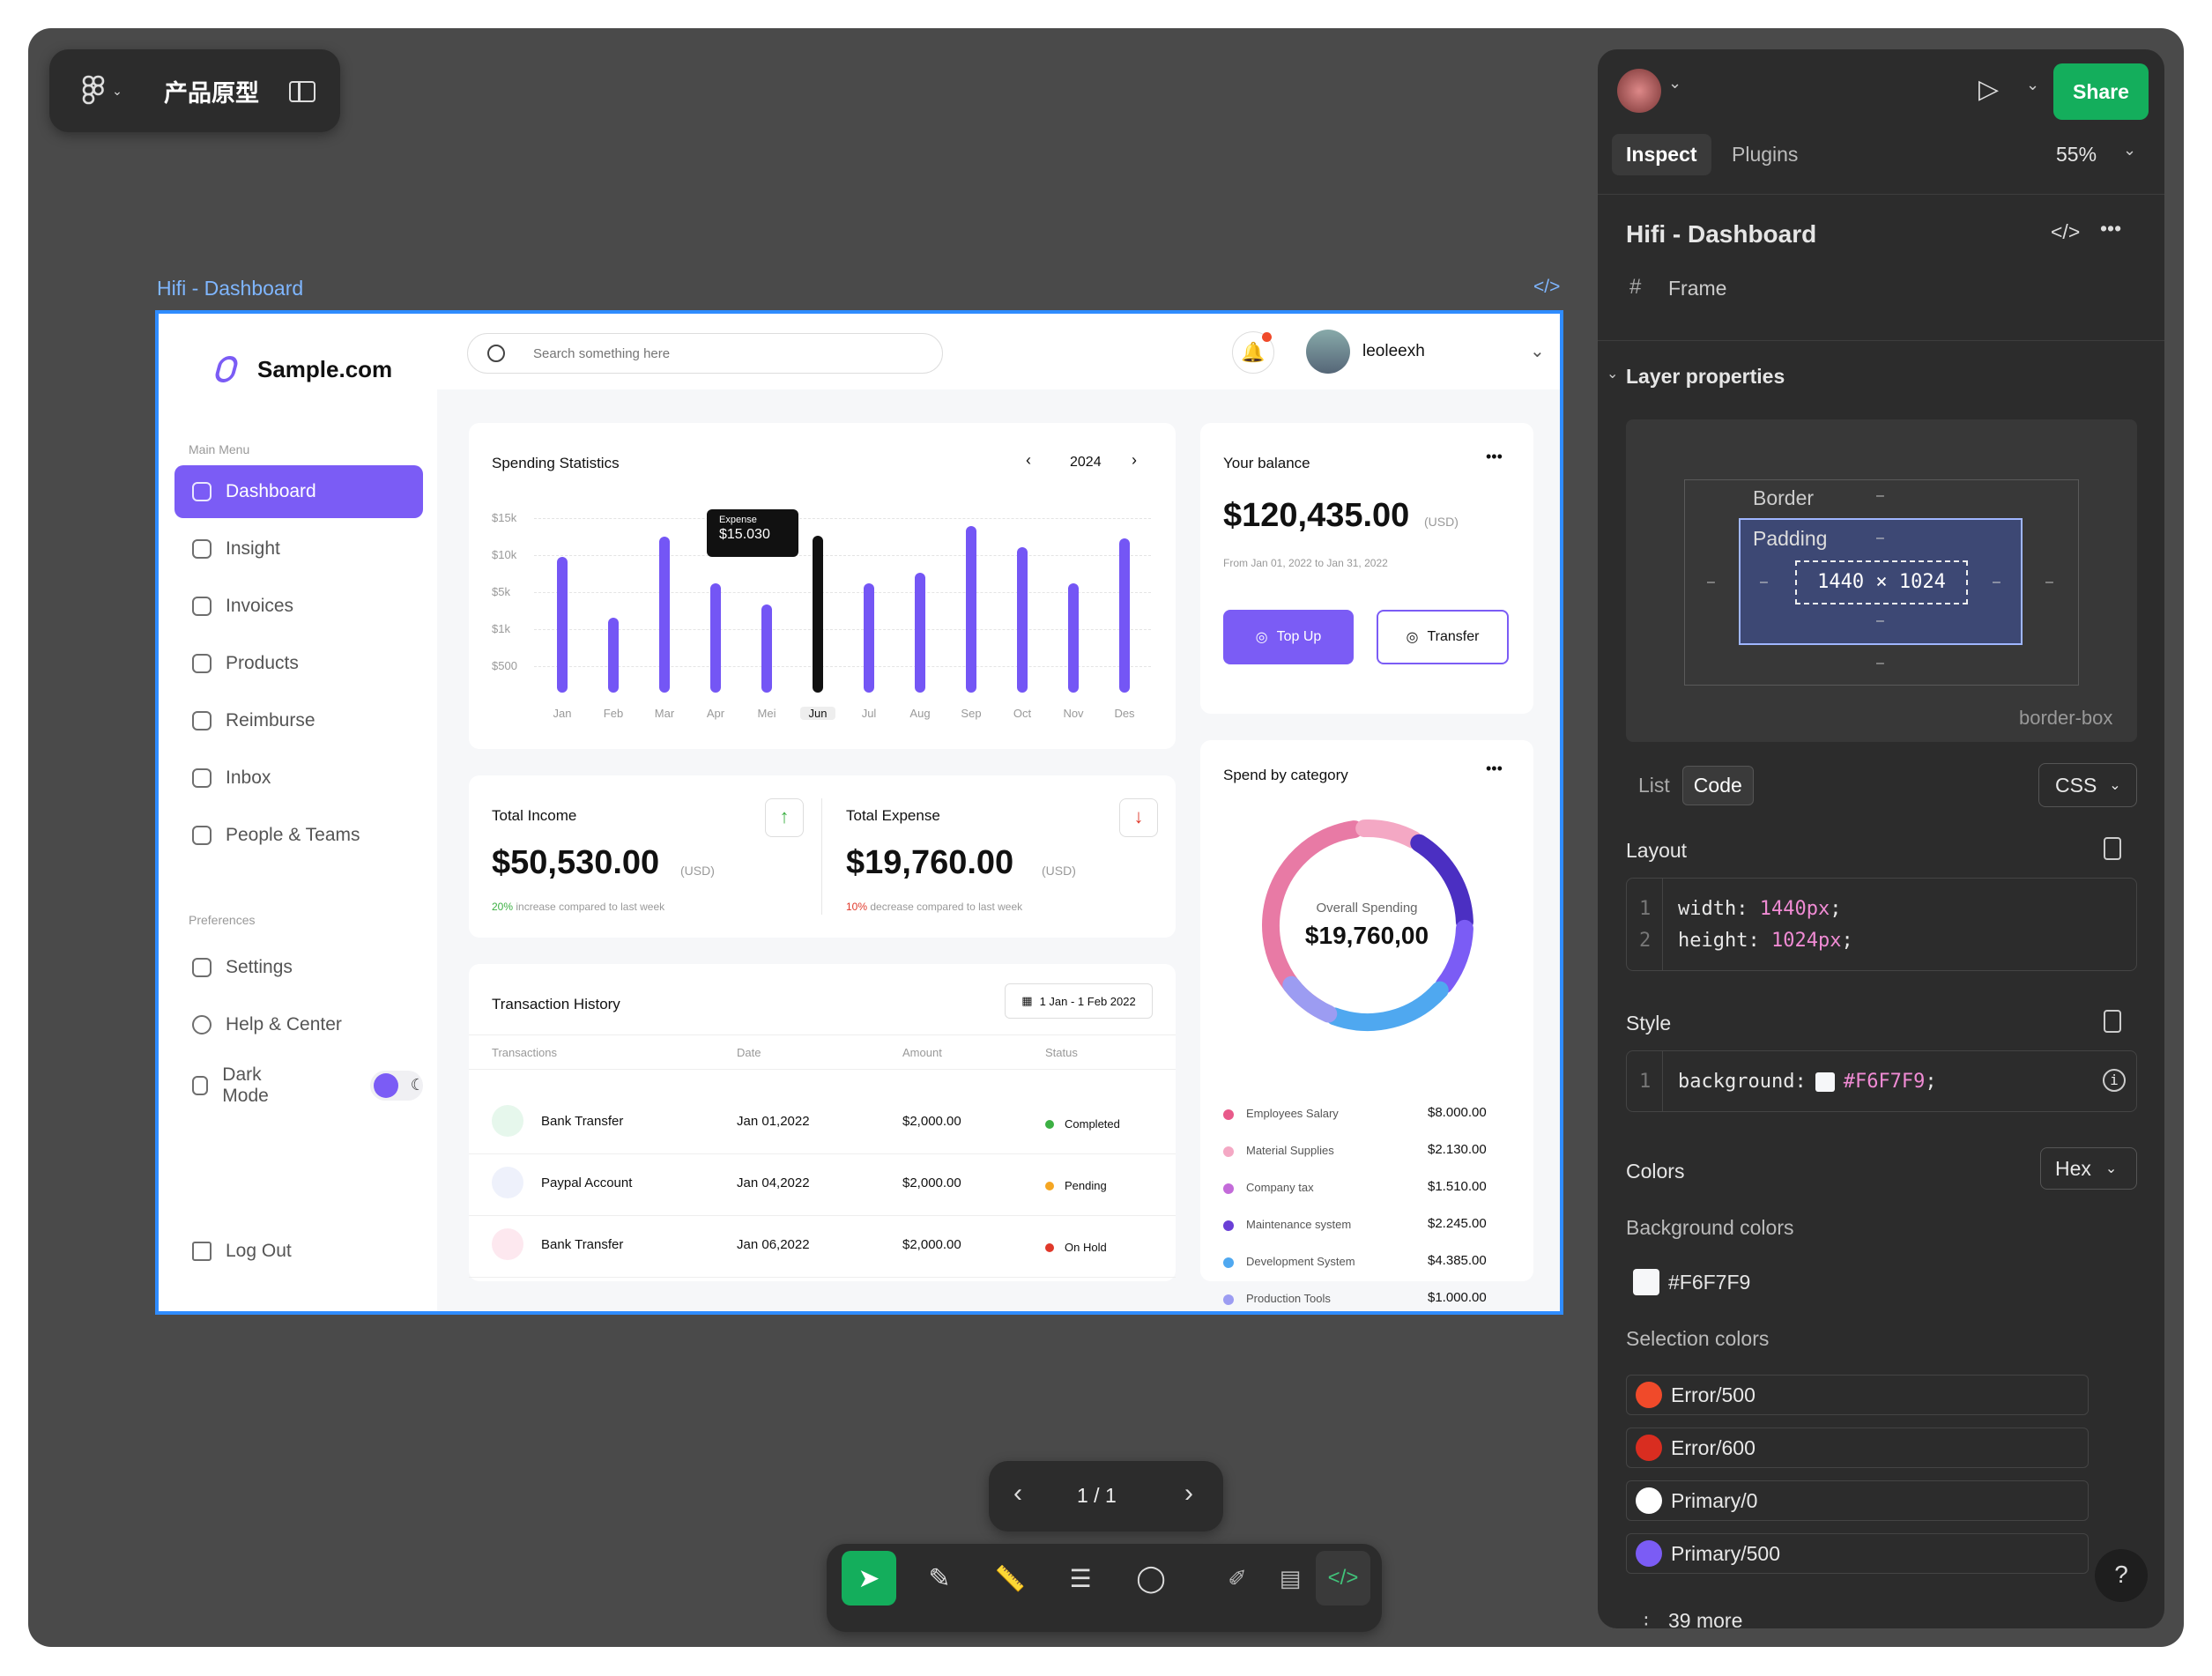 The image size is (2212, 1676). What do you see at coordinates (1443, 637) in the screenshot?
I see `transfer-button: ◎ Transfer` at bounding box center [1443, 637].